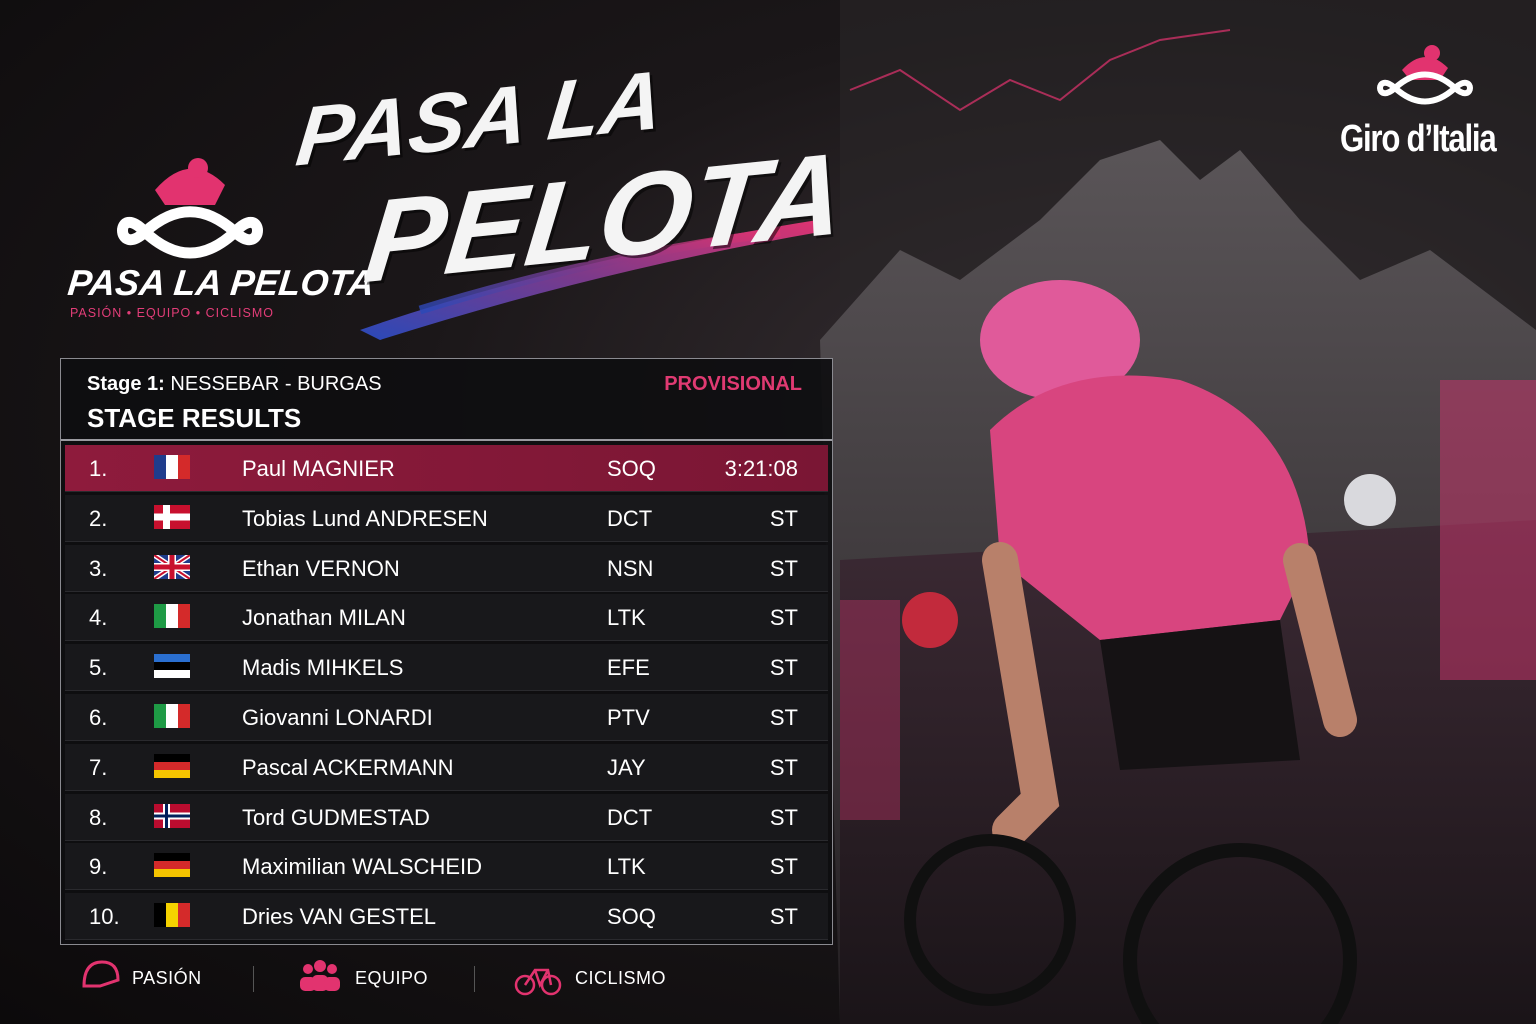 This screenshot has width=1536, height=1024. I want to click on rider-name: Dries VAN GESTEL, so click(339, 917).